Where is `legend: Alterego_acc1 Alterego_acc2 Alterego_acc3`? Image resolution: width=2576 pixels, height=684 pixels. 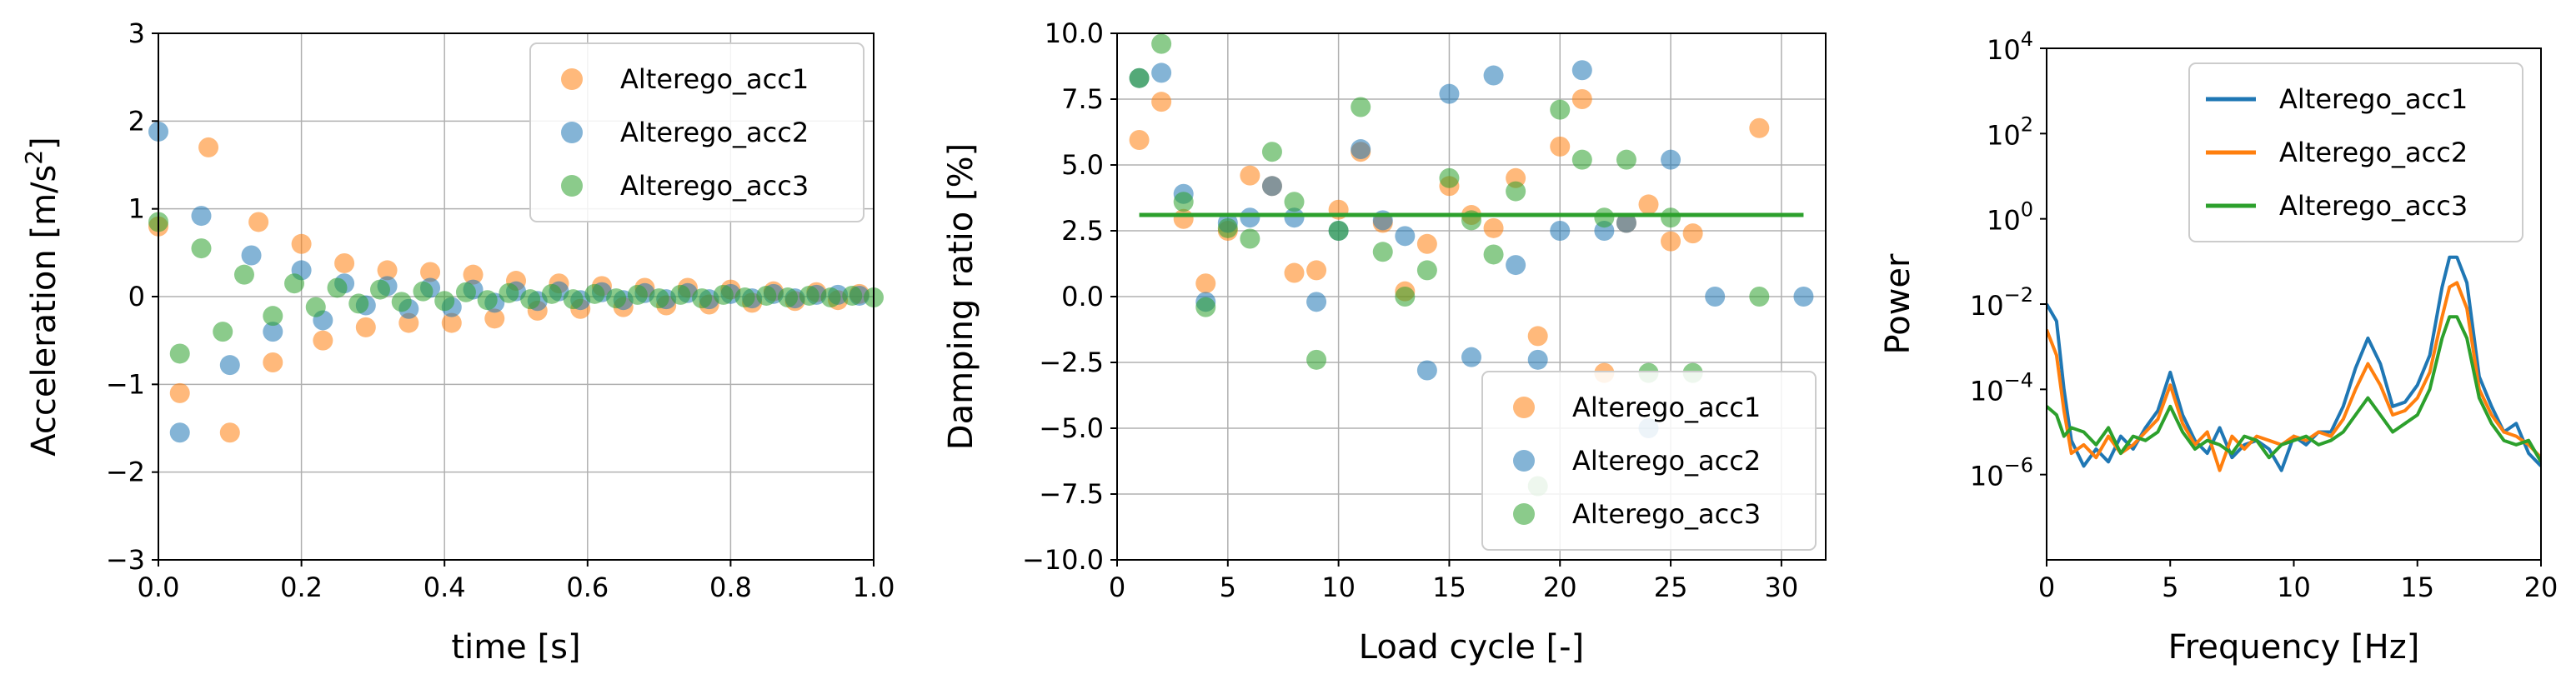 legend: Alterego_acc1 Alterego_acc2 Alterego_acc3 is located at coordinates (1649, 461).